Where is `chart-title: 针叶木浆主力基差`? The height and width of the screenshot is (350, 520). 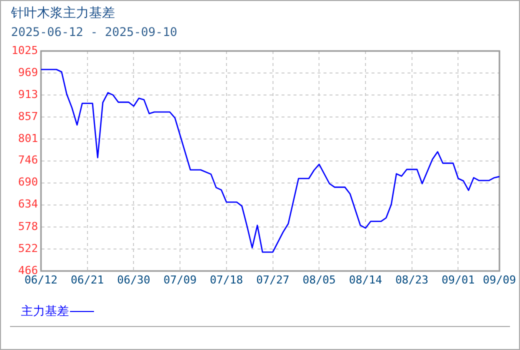
chart-title: 针叶木浆主力基差 is located at coordinates (63, 13).